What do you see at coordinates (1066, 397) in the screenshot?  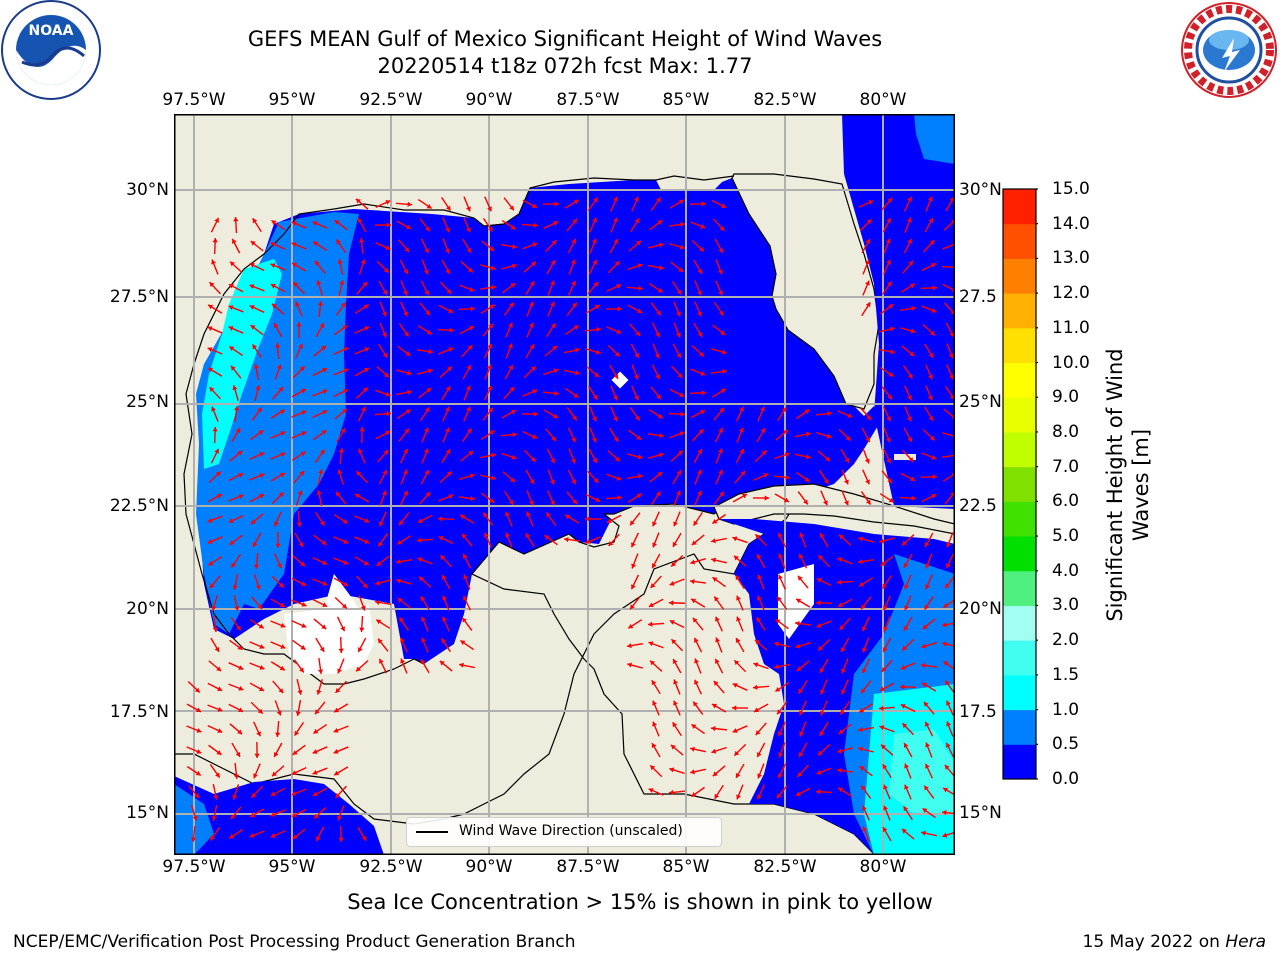 I see `colorbar-tick-label: 9.0` at bounding box center [1066, 397].